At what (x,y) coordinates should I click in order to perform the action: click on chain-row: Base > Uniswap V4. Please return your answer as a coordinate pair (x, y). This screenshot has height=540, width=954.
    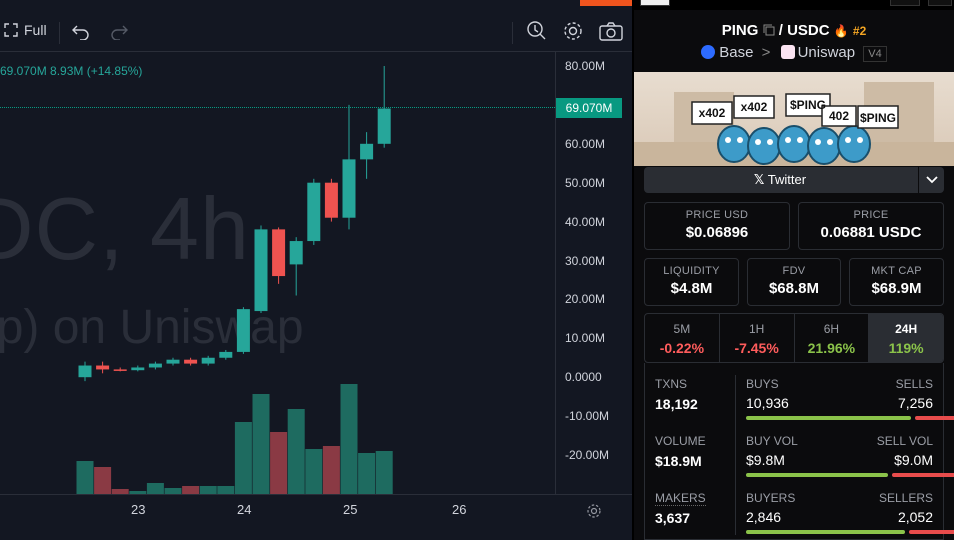
    Looking at the image, I should click on (794, 53).